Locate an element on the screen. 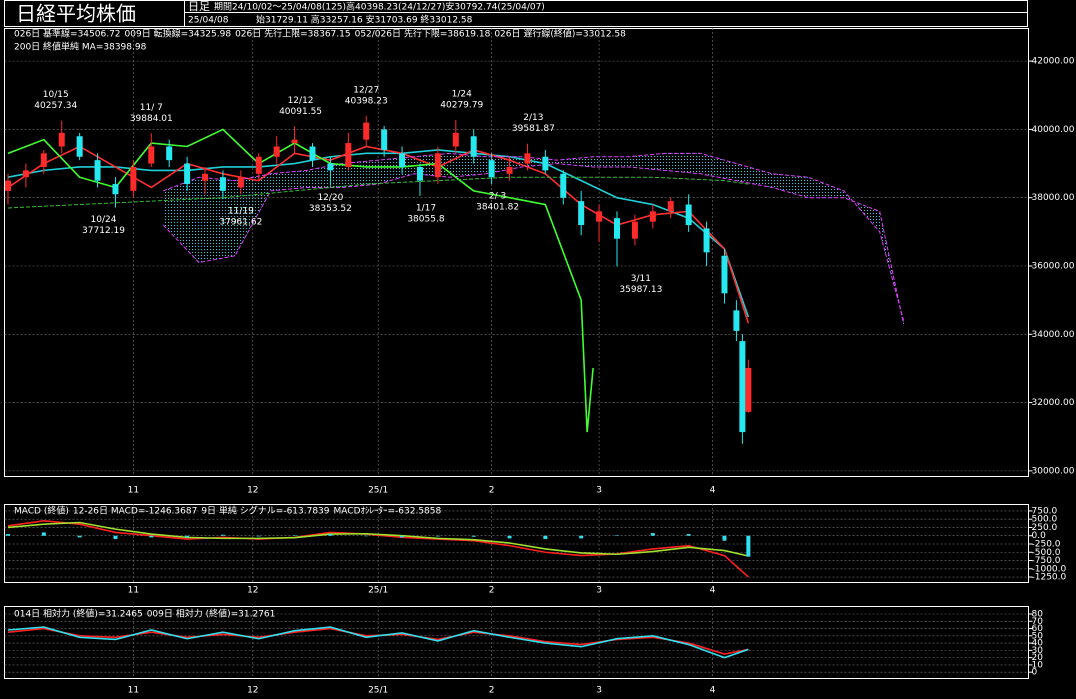 This screenshot has height=699, width=1076. annotation-date: 10/24 is located at coordinates (104, 220).